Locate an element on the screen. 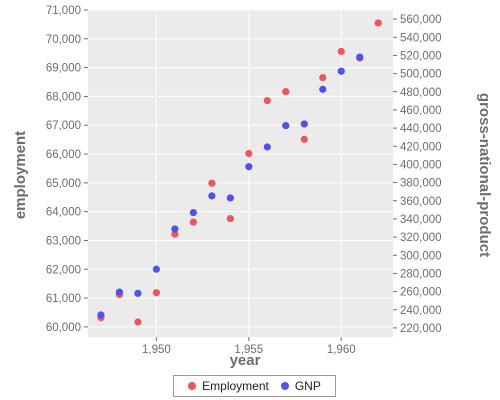 The width and height of the screenshot is (500, 400). y-left-tick-label: 61,000 is located at coordinates (63, 299).